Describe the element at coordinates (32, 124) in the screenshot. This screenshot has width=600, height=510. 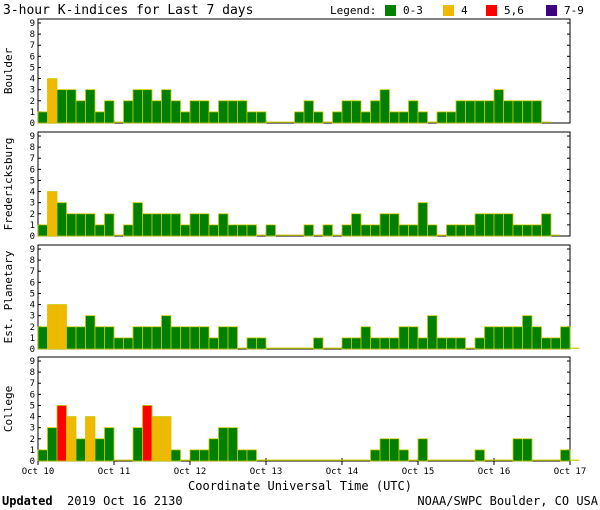
I see `y-tick-label: 0` at that location.